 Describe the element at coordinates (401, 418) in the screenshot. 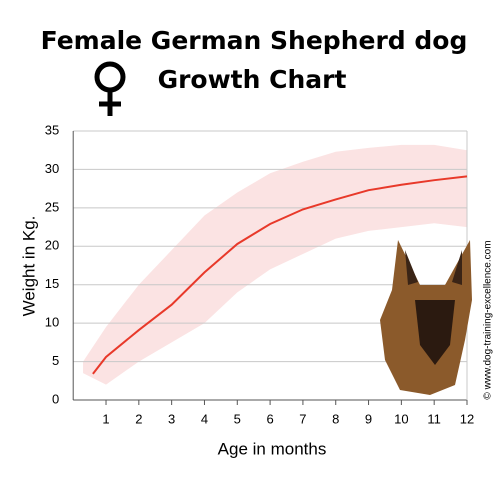

I see `x-tick-label: 10` at that location.